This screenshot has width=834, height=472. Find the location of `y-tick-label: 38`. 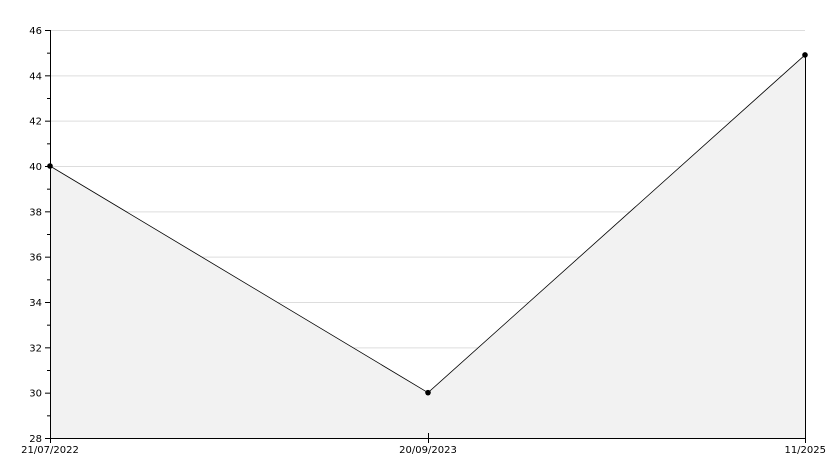

y-tick-label: 38 is located at coordinates (35, 212).